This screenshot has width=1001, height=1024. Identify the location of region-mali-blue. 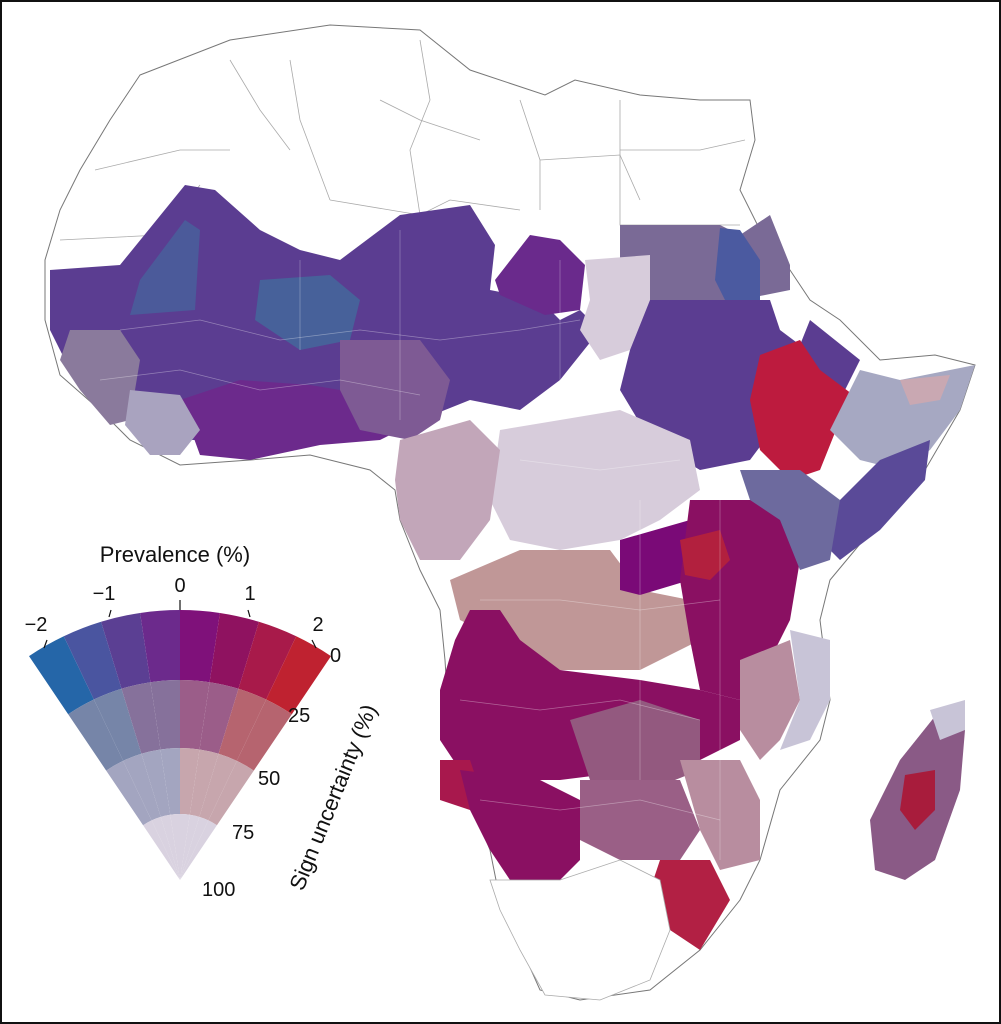
(165, 267).